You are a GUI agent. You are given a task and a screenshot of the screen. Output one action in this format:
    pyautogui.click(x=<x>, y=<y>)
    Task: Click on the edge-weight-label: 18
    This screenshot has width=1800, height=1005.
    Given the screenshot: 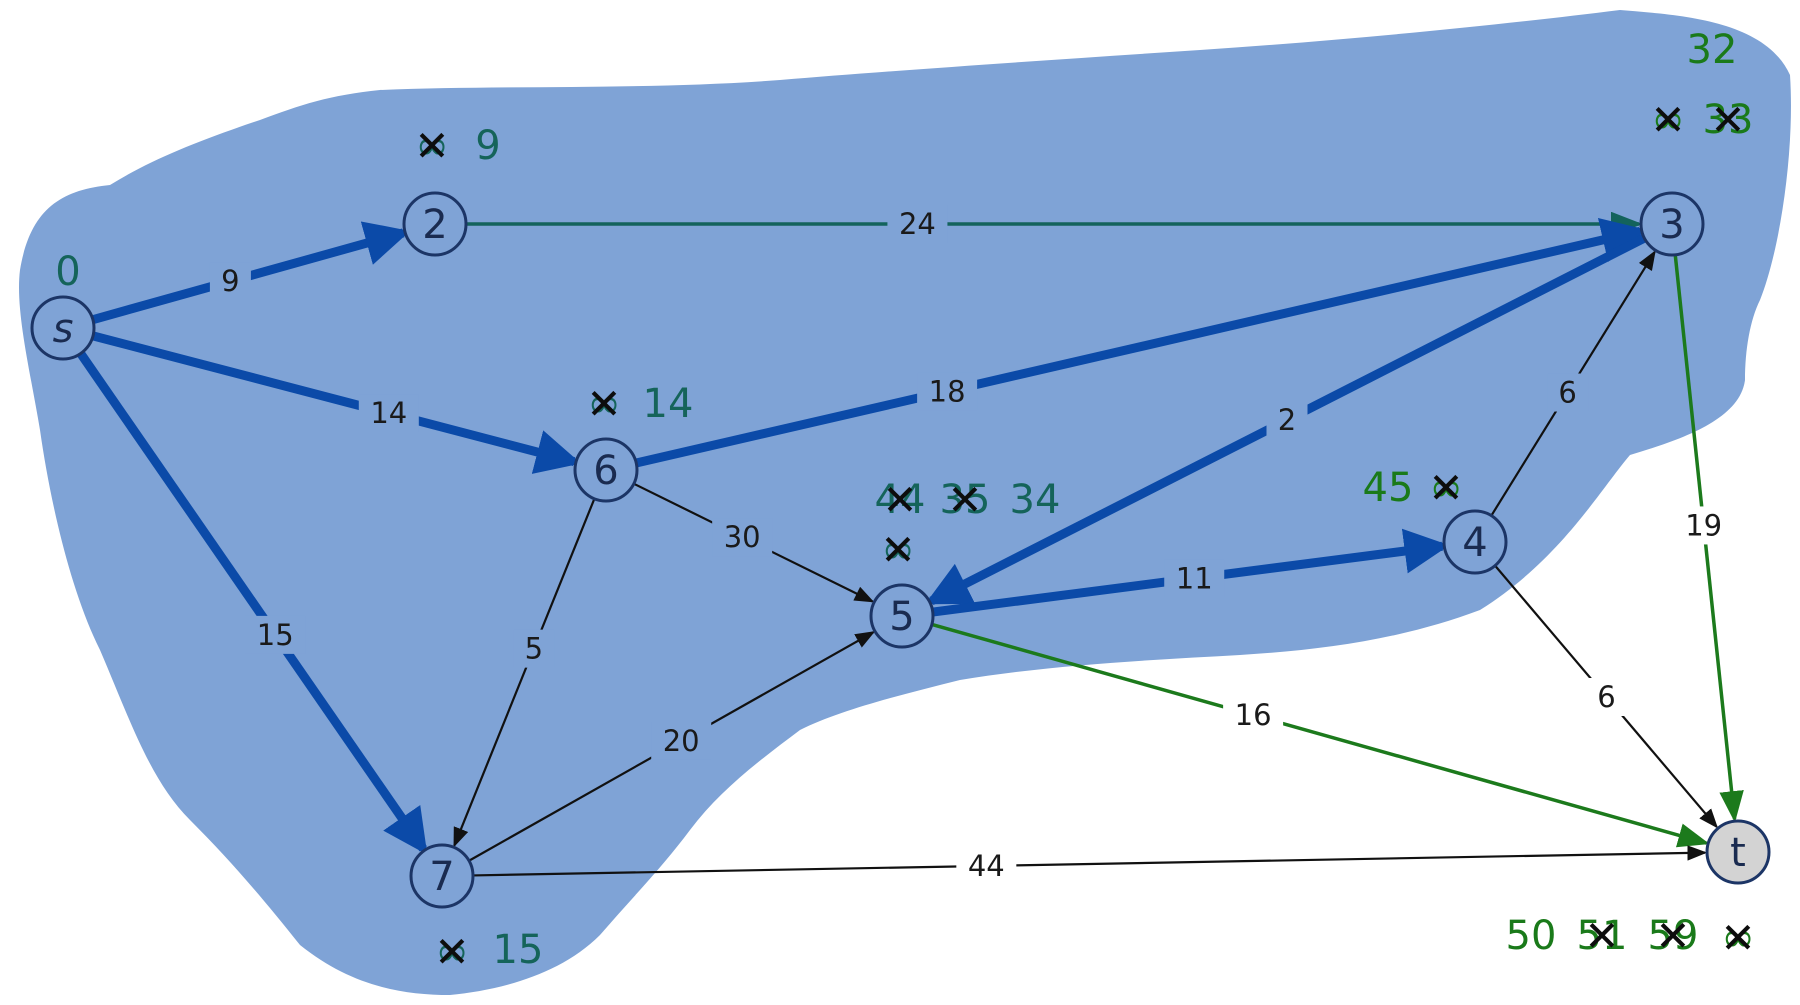 What is the action you would take?
    pyautogui.click(x=947, y=391)
    